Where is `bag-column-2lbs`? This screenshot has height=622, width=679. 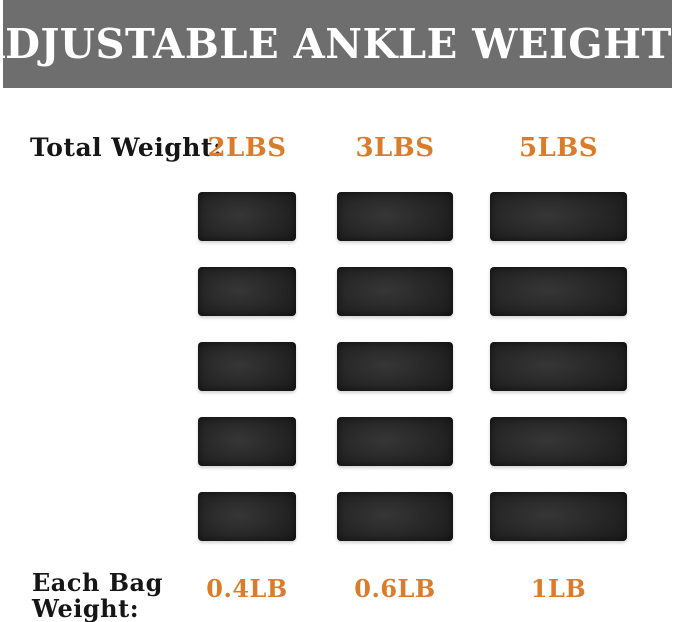 bag-column-2lbs is located at coordinates (247, 366).